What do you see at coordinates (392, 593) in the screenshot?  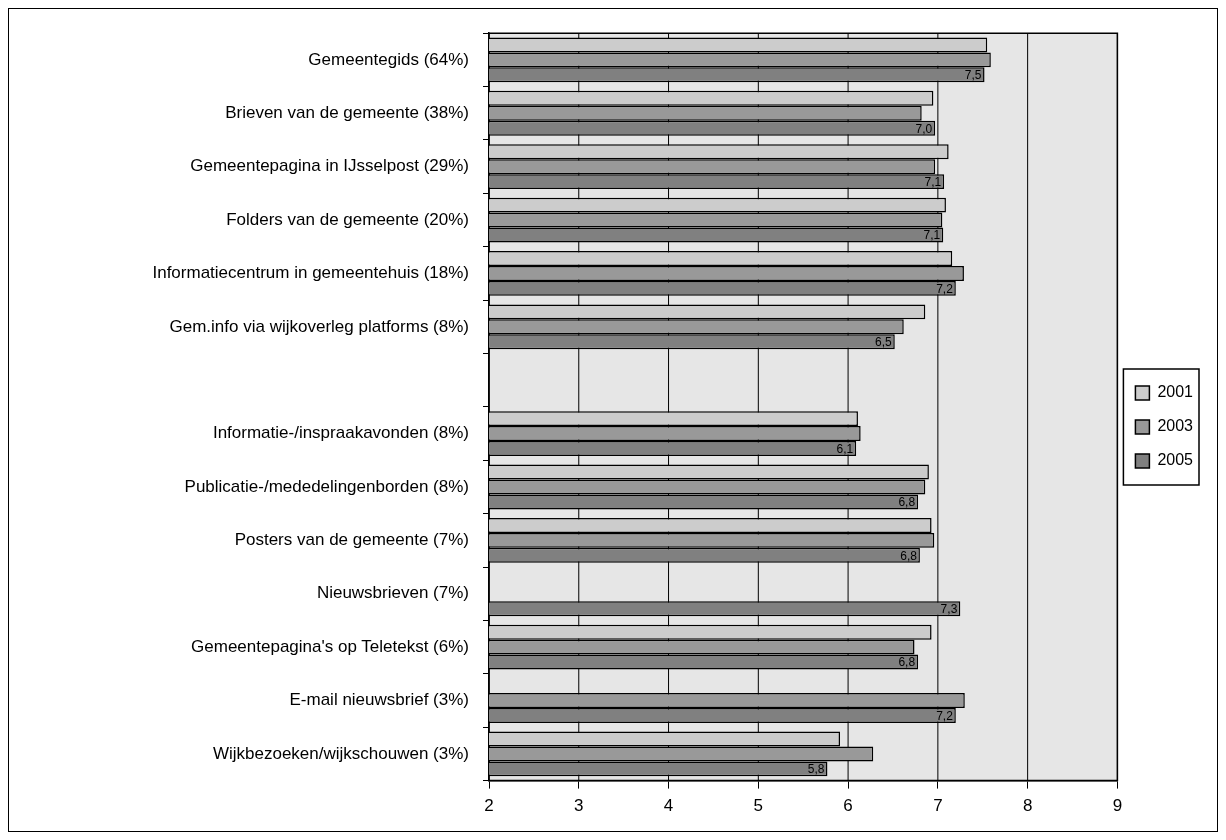 I see `y-tick-label: Nieuwsbrieven (7%)` at bounding box center [392, 593].